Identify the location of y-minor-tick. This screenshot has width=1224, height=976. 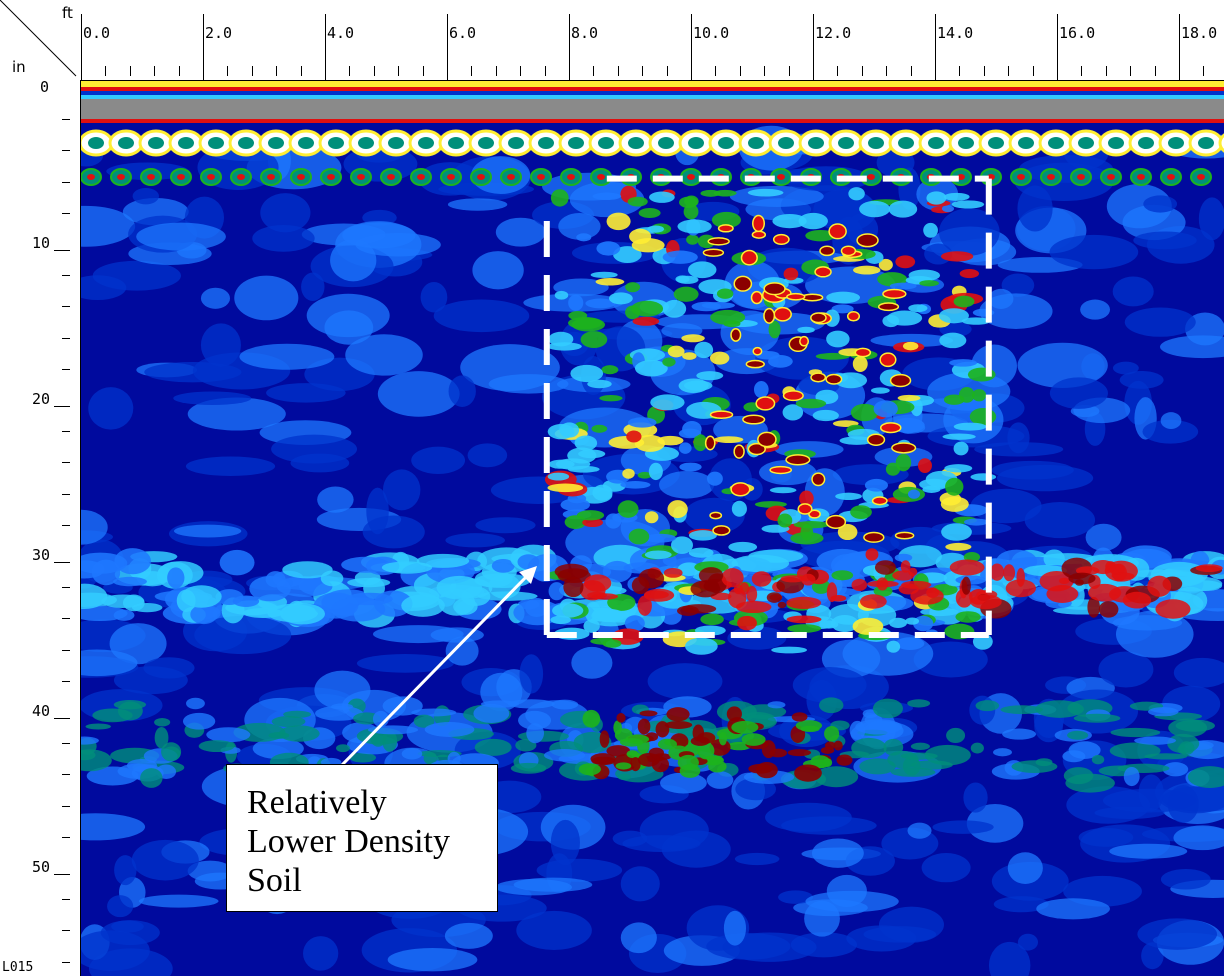
(66, 182).